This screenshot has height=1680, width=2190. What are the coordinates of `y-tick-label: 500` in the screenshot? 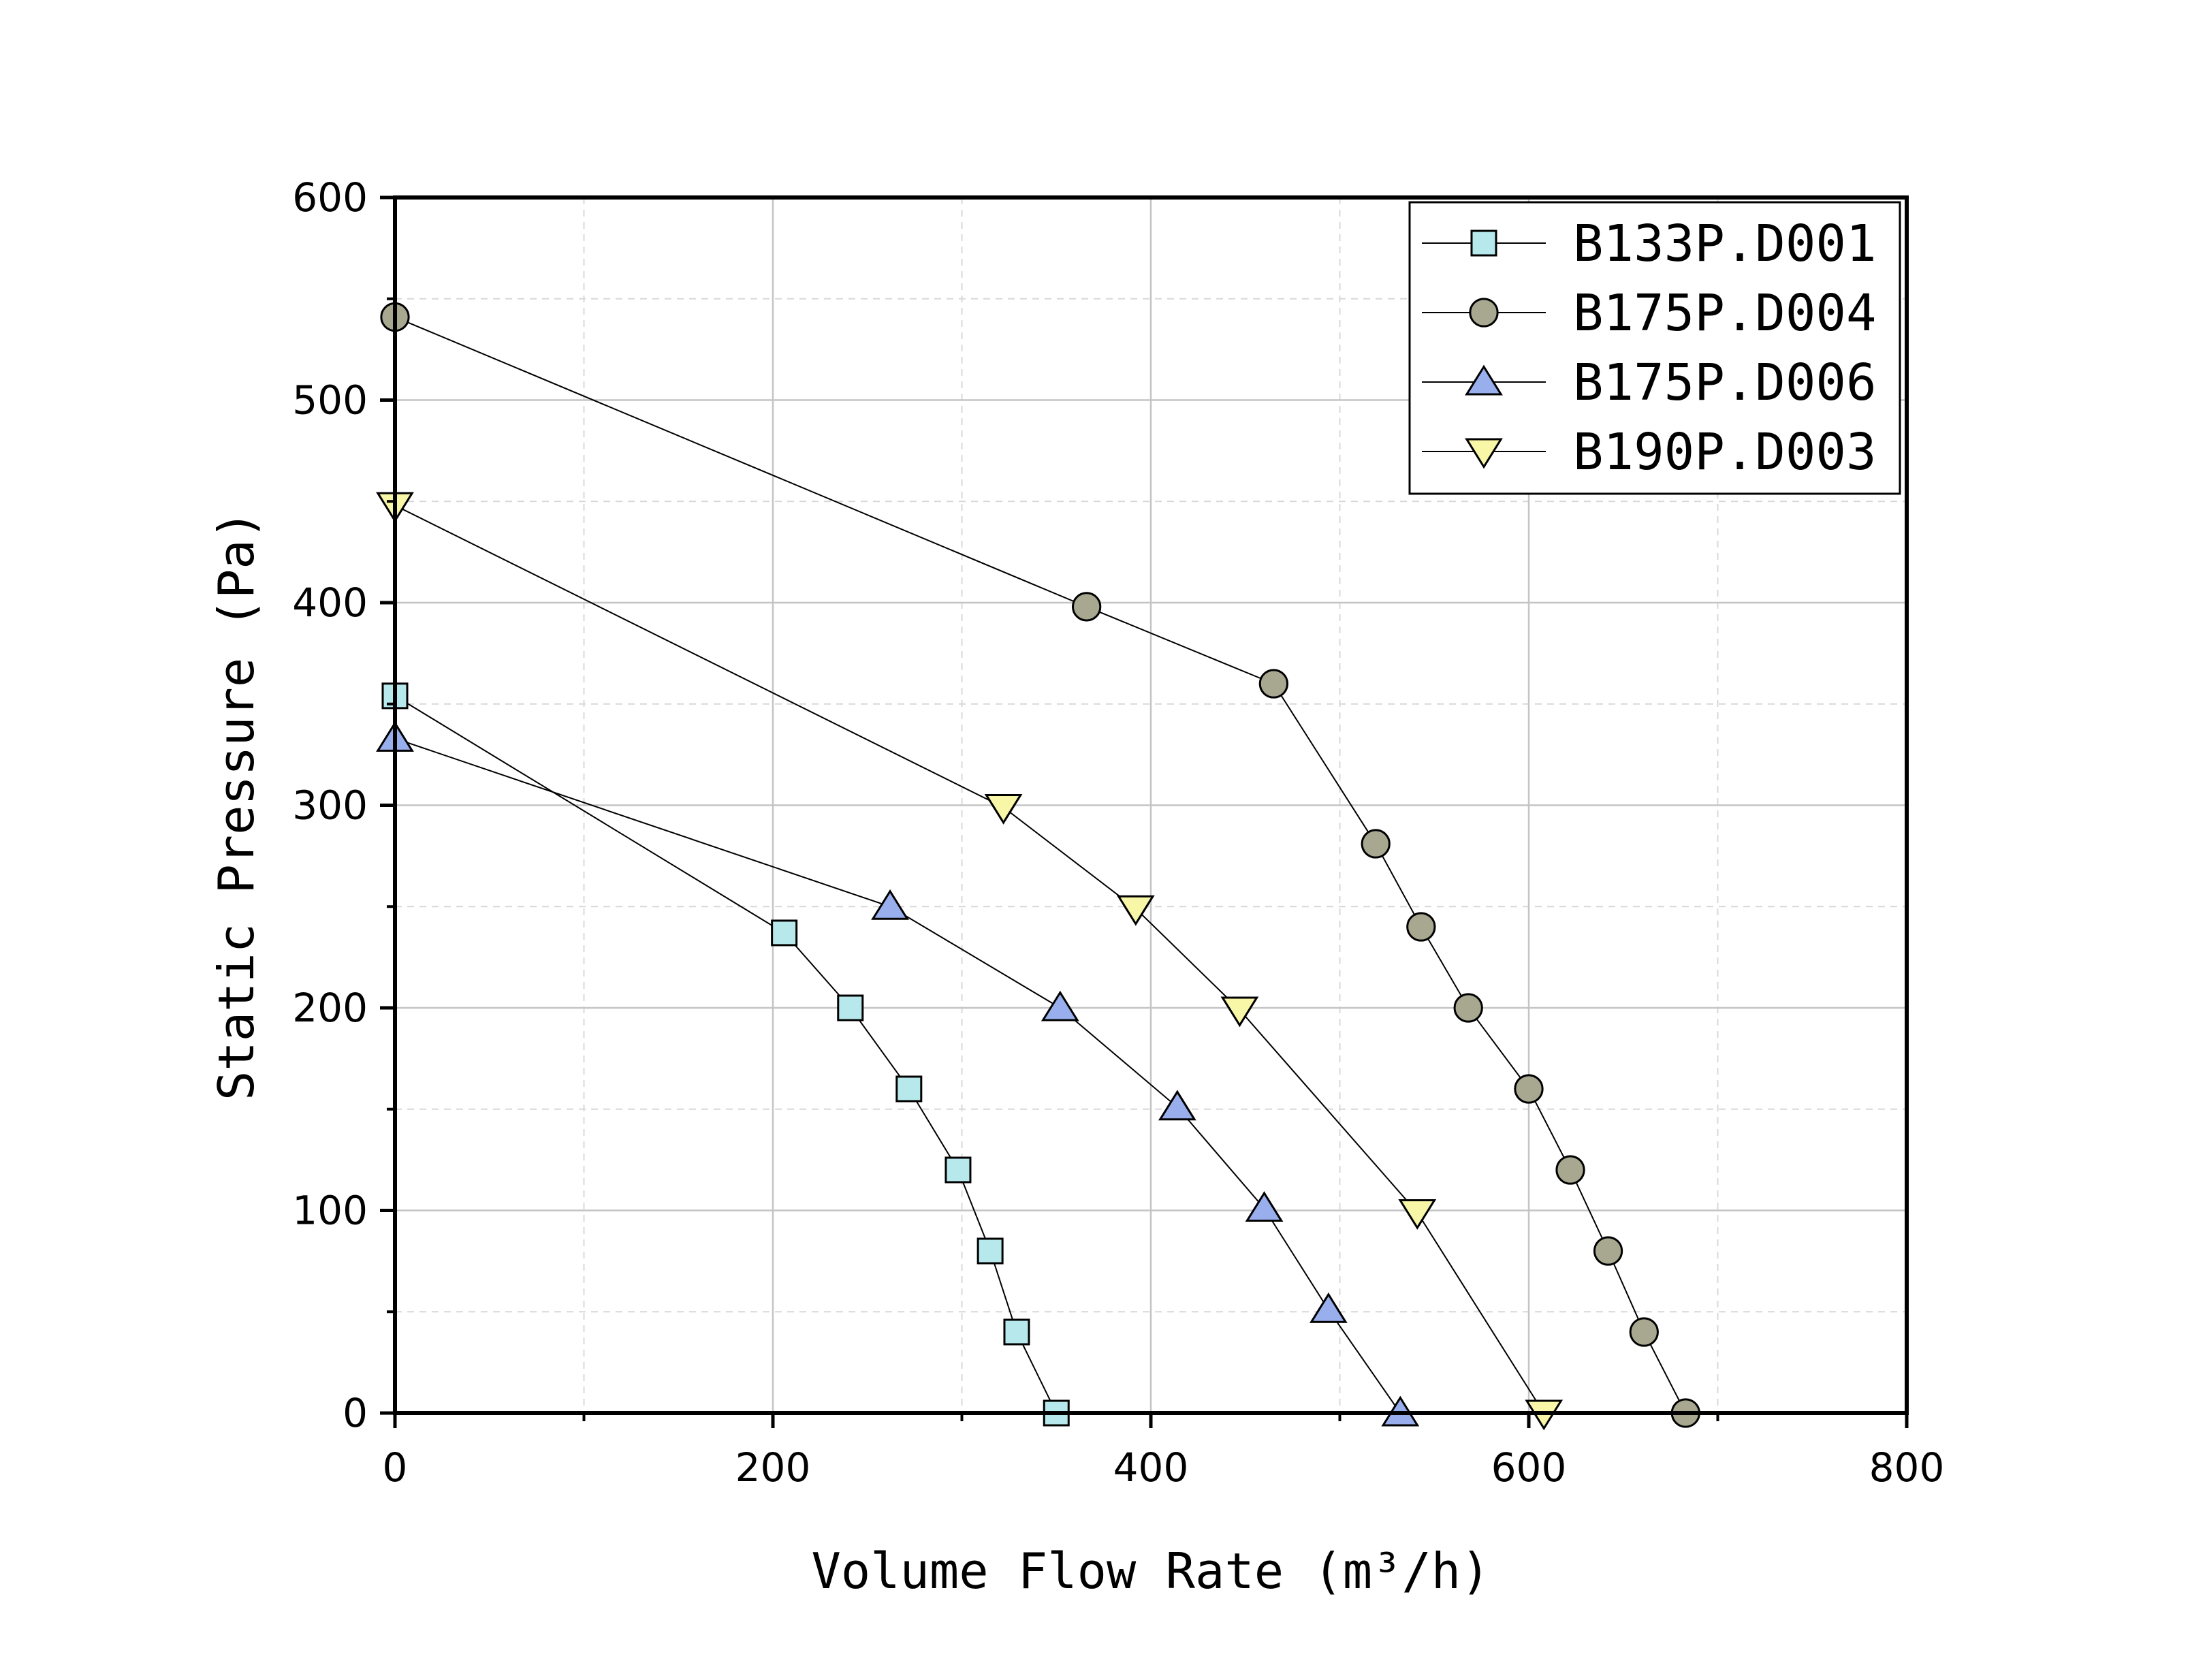 It's located at (330, 400).